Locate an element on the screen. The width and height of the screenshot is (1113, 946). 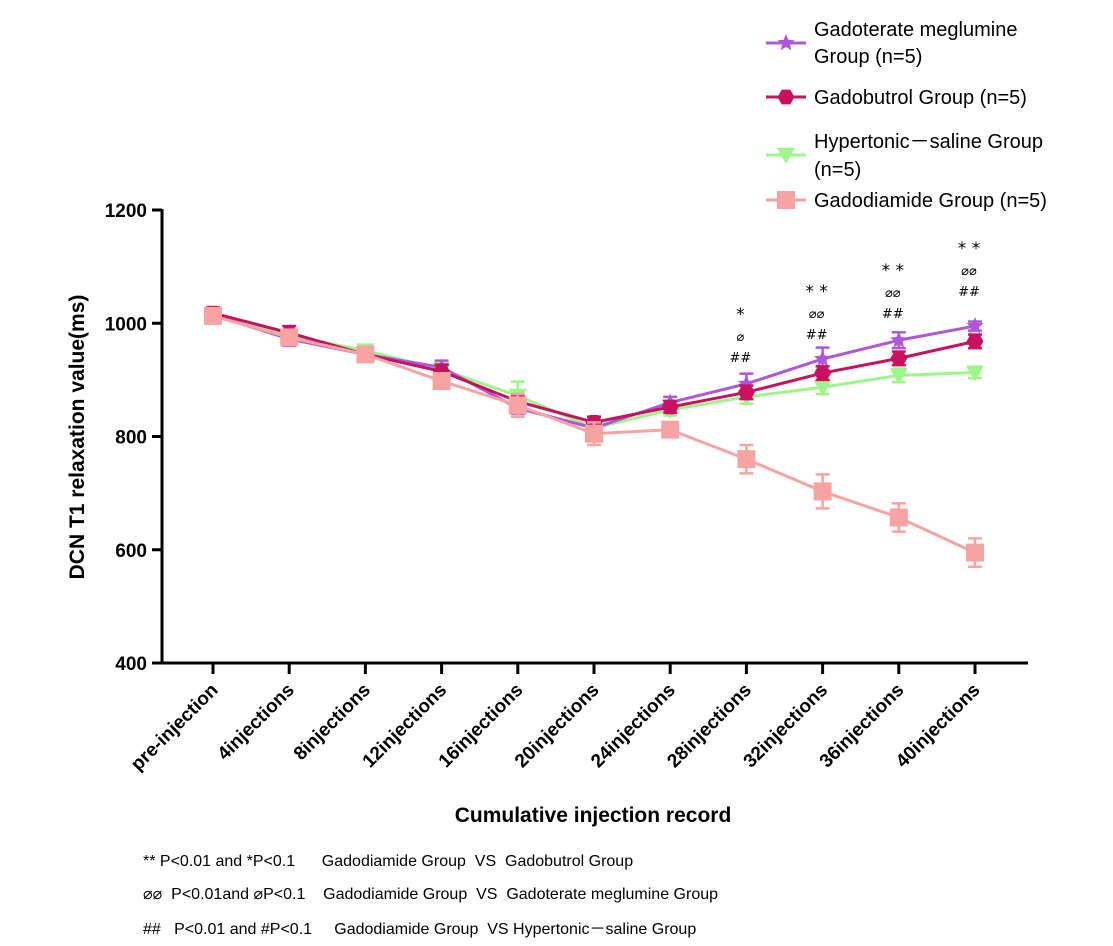
annotations: * ⌀ ## * * ⌀⌀ ## * * ⌀⌀ ## * * ⌀⌀ ## is located at coordinates (855, 302).